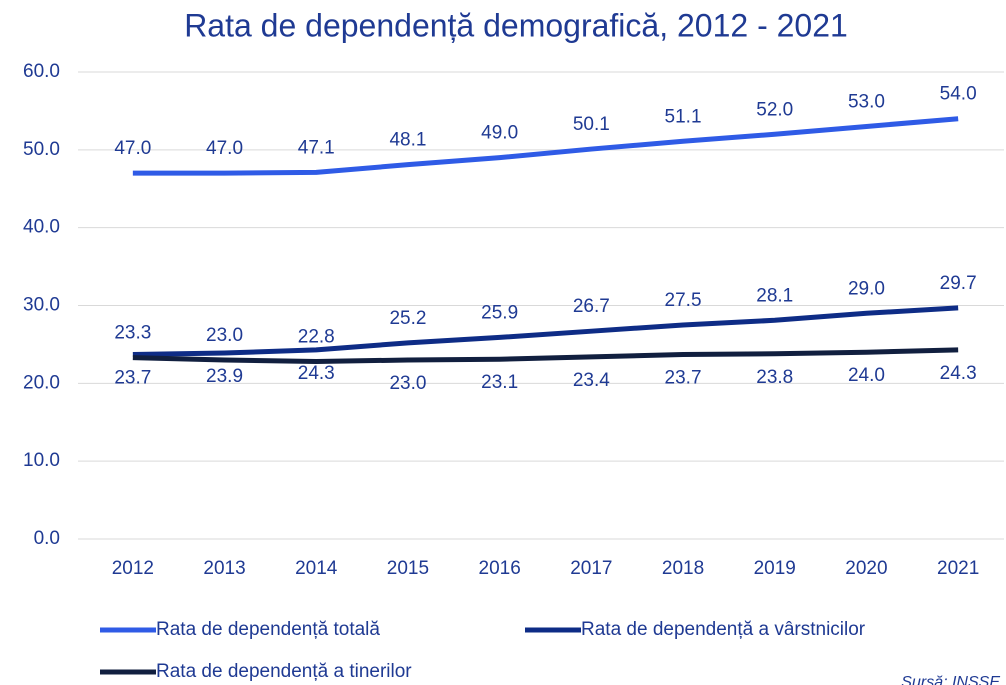 The width and height of the screenshot is (1006, 685). Describe the element at coordinates (41, 149) in the screenshot. I see `y-tick-label: 50.0` at that location.